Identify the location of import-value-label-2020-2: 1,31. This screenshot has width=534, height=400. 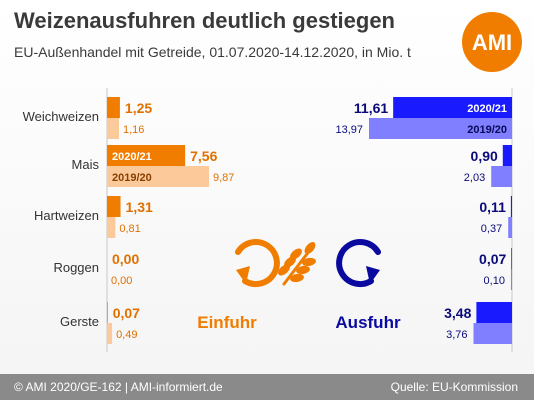
(139, 207).